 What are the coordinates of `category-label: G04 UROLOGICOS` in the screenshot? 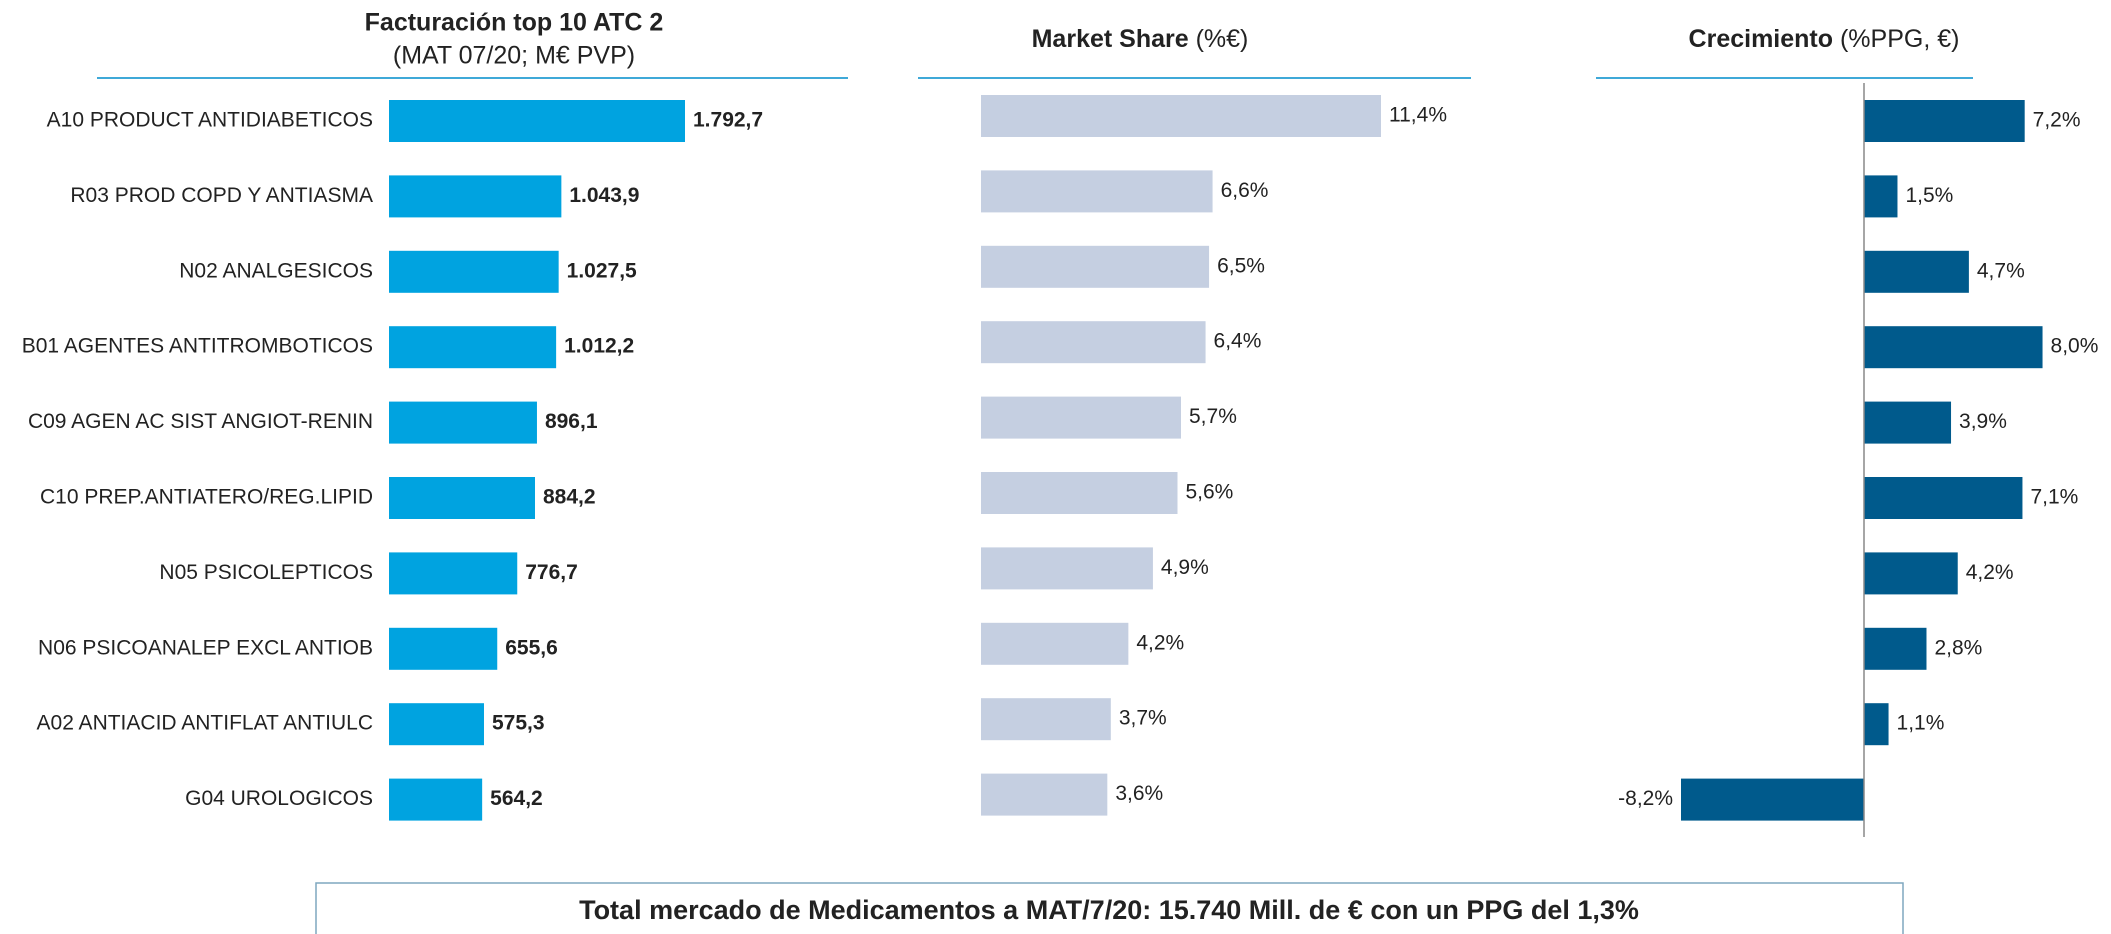 It's located at (279, 798).